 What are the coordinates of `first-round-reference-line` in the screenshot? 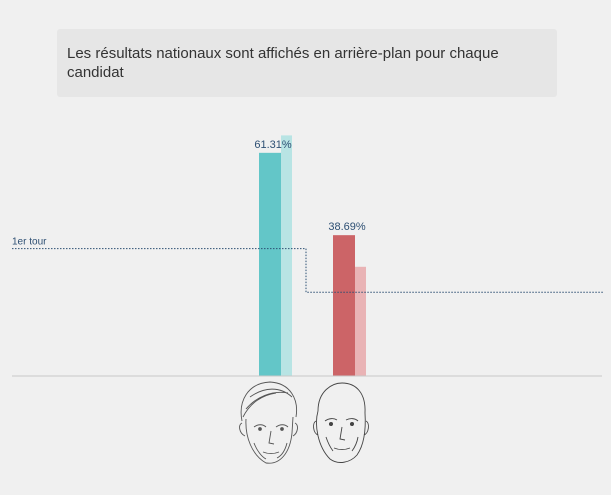 It's located at (307, 270).